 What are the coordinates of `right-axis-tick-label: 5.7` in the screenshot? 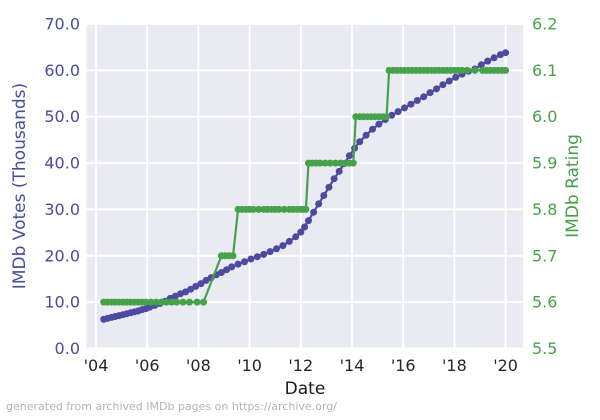 It's located at (544, 255).